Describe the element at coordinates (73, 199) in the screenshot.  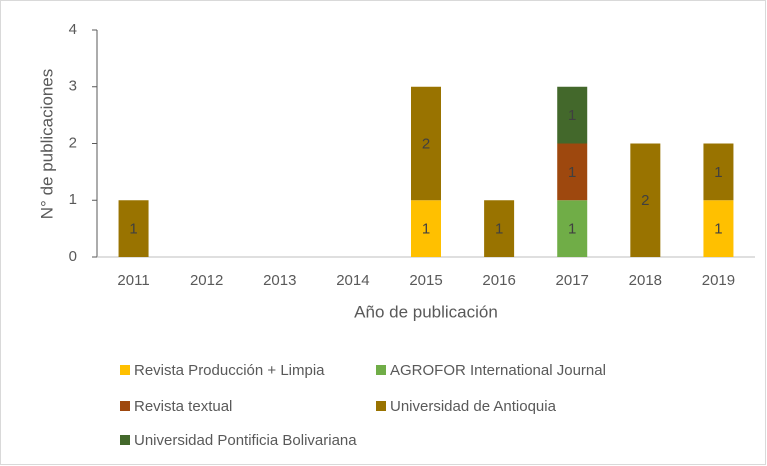
I see `y-tick-label: 1` at that location.